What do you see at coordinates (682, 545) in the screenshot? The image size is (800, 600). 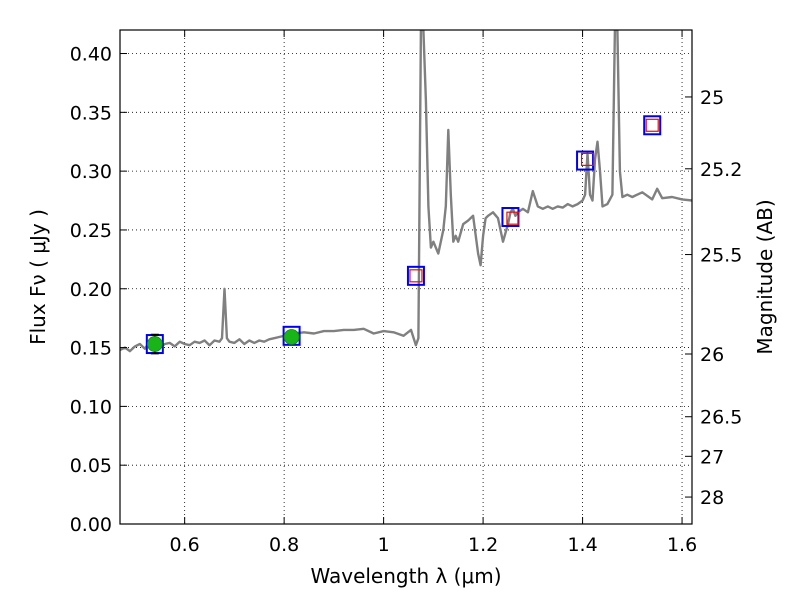 I see `x-tick-label: 1.6` at bounding box center [682, 545].